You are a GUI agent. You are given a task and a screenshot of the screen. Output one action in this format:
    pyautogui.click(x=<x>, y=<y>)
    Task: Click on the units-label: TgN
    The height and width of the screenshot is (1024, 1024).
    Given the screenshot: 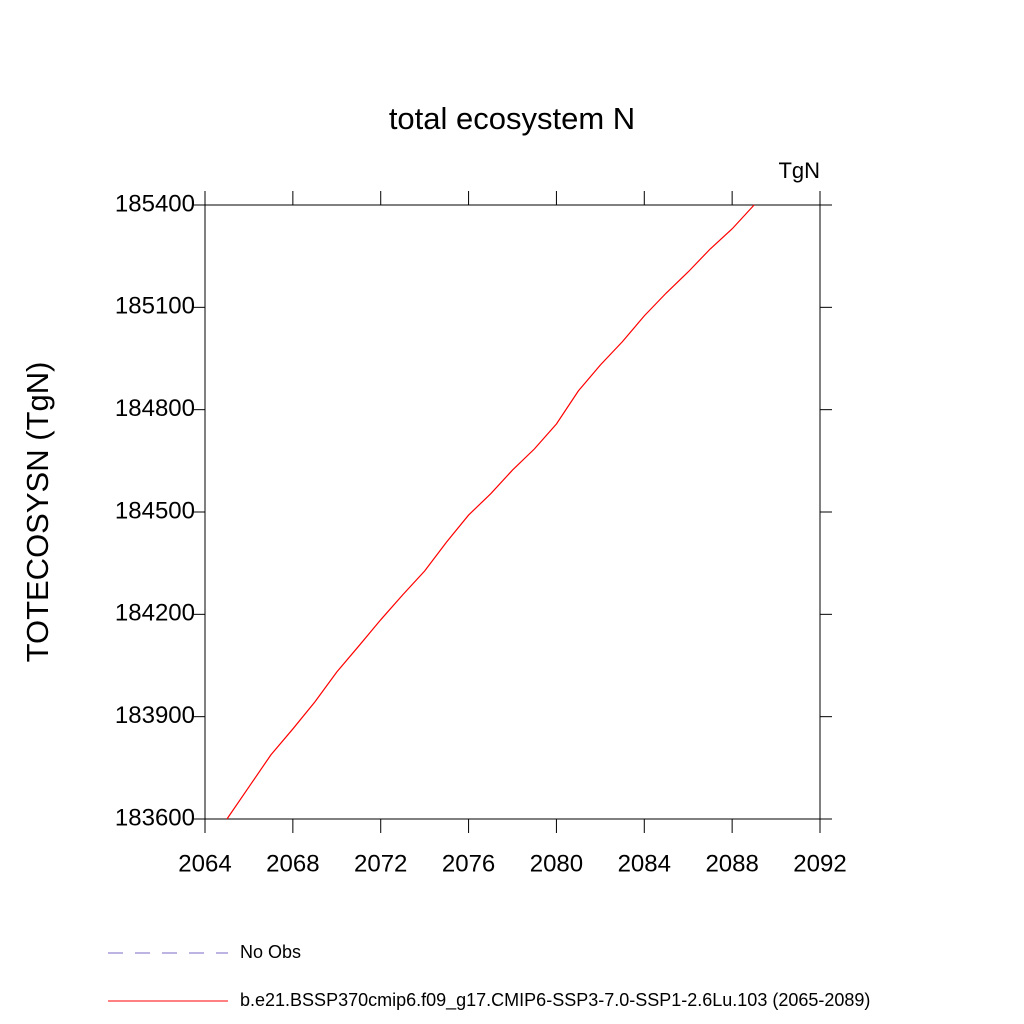 What is the action you would take?
    pyautogui.click(x=799, y=170)
    